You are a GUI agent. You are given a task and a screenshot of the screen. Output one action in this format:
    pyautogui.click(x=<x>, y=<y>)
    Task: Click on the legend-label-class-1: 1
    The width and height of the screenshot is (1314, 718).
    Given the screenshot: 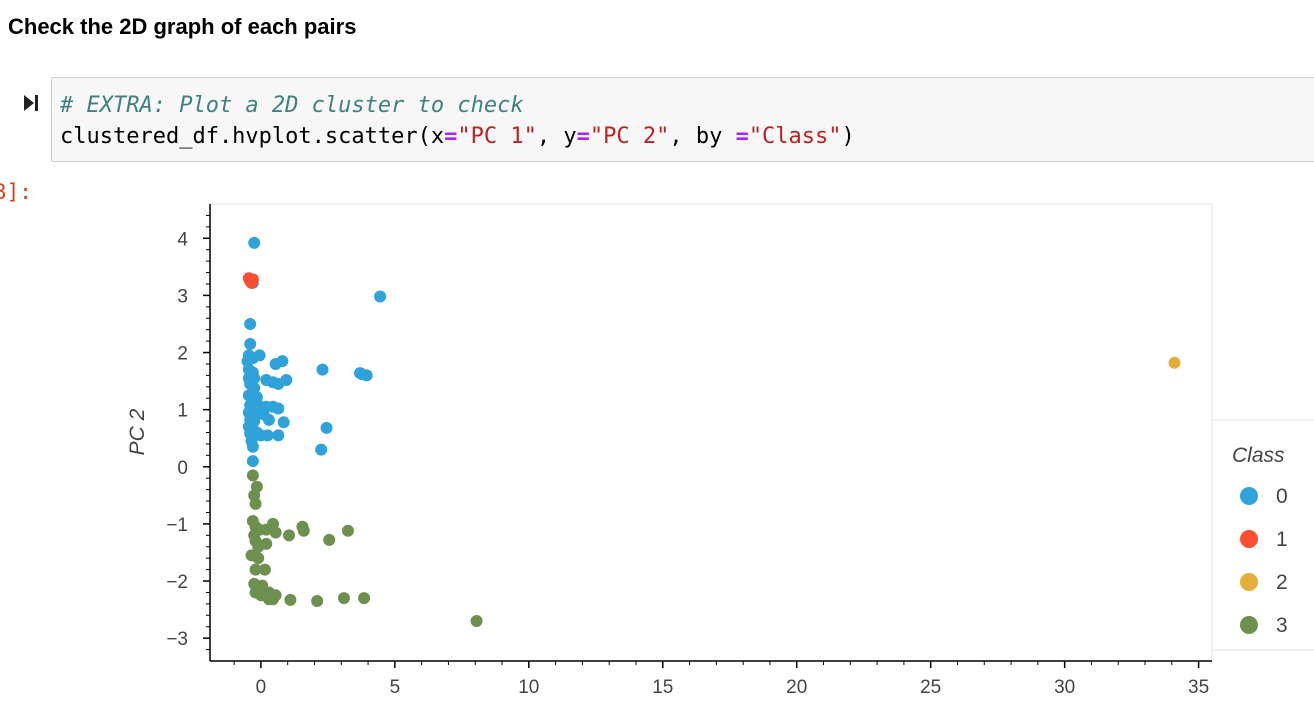 What is the action you would take?
    pyautogui.click(x=1282, y=539)
    